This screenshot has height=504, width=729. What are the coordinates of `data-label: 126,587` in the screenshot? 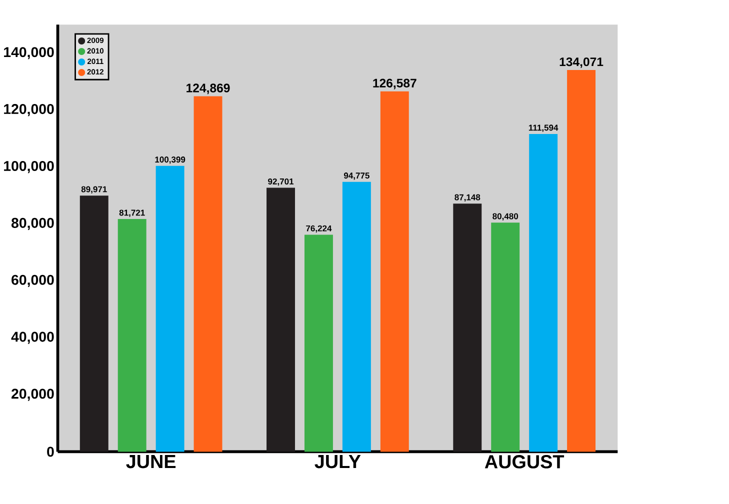 It's located at (394, 84).